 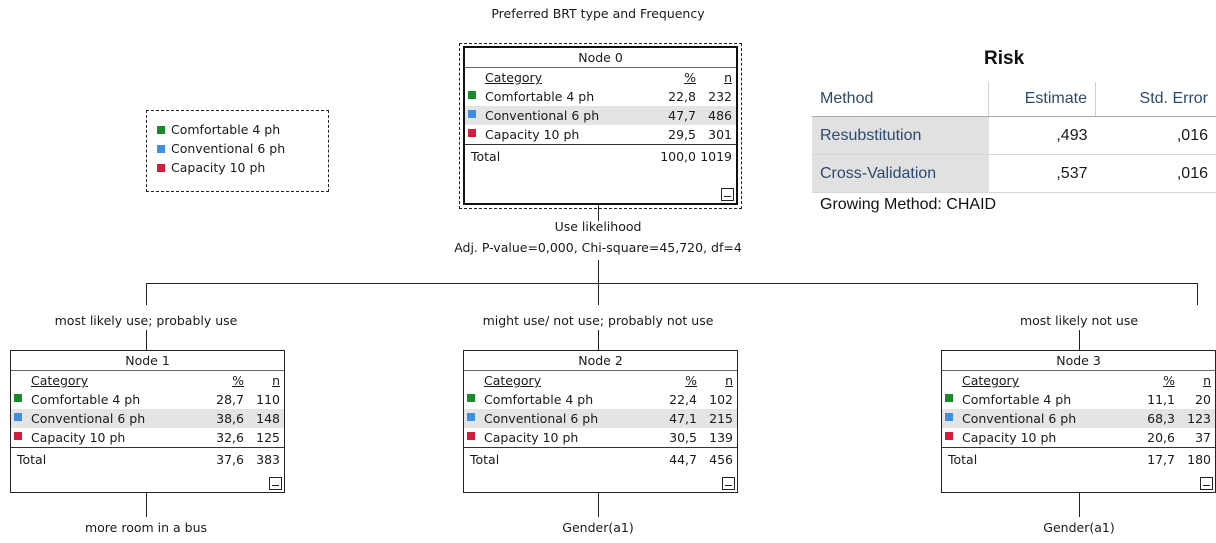 What do you see at coordinates (716, 156) in the screenshot?
I see `node-total-n: 1019` at bounding box center [716, 156].